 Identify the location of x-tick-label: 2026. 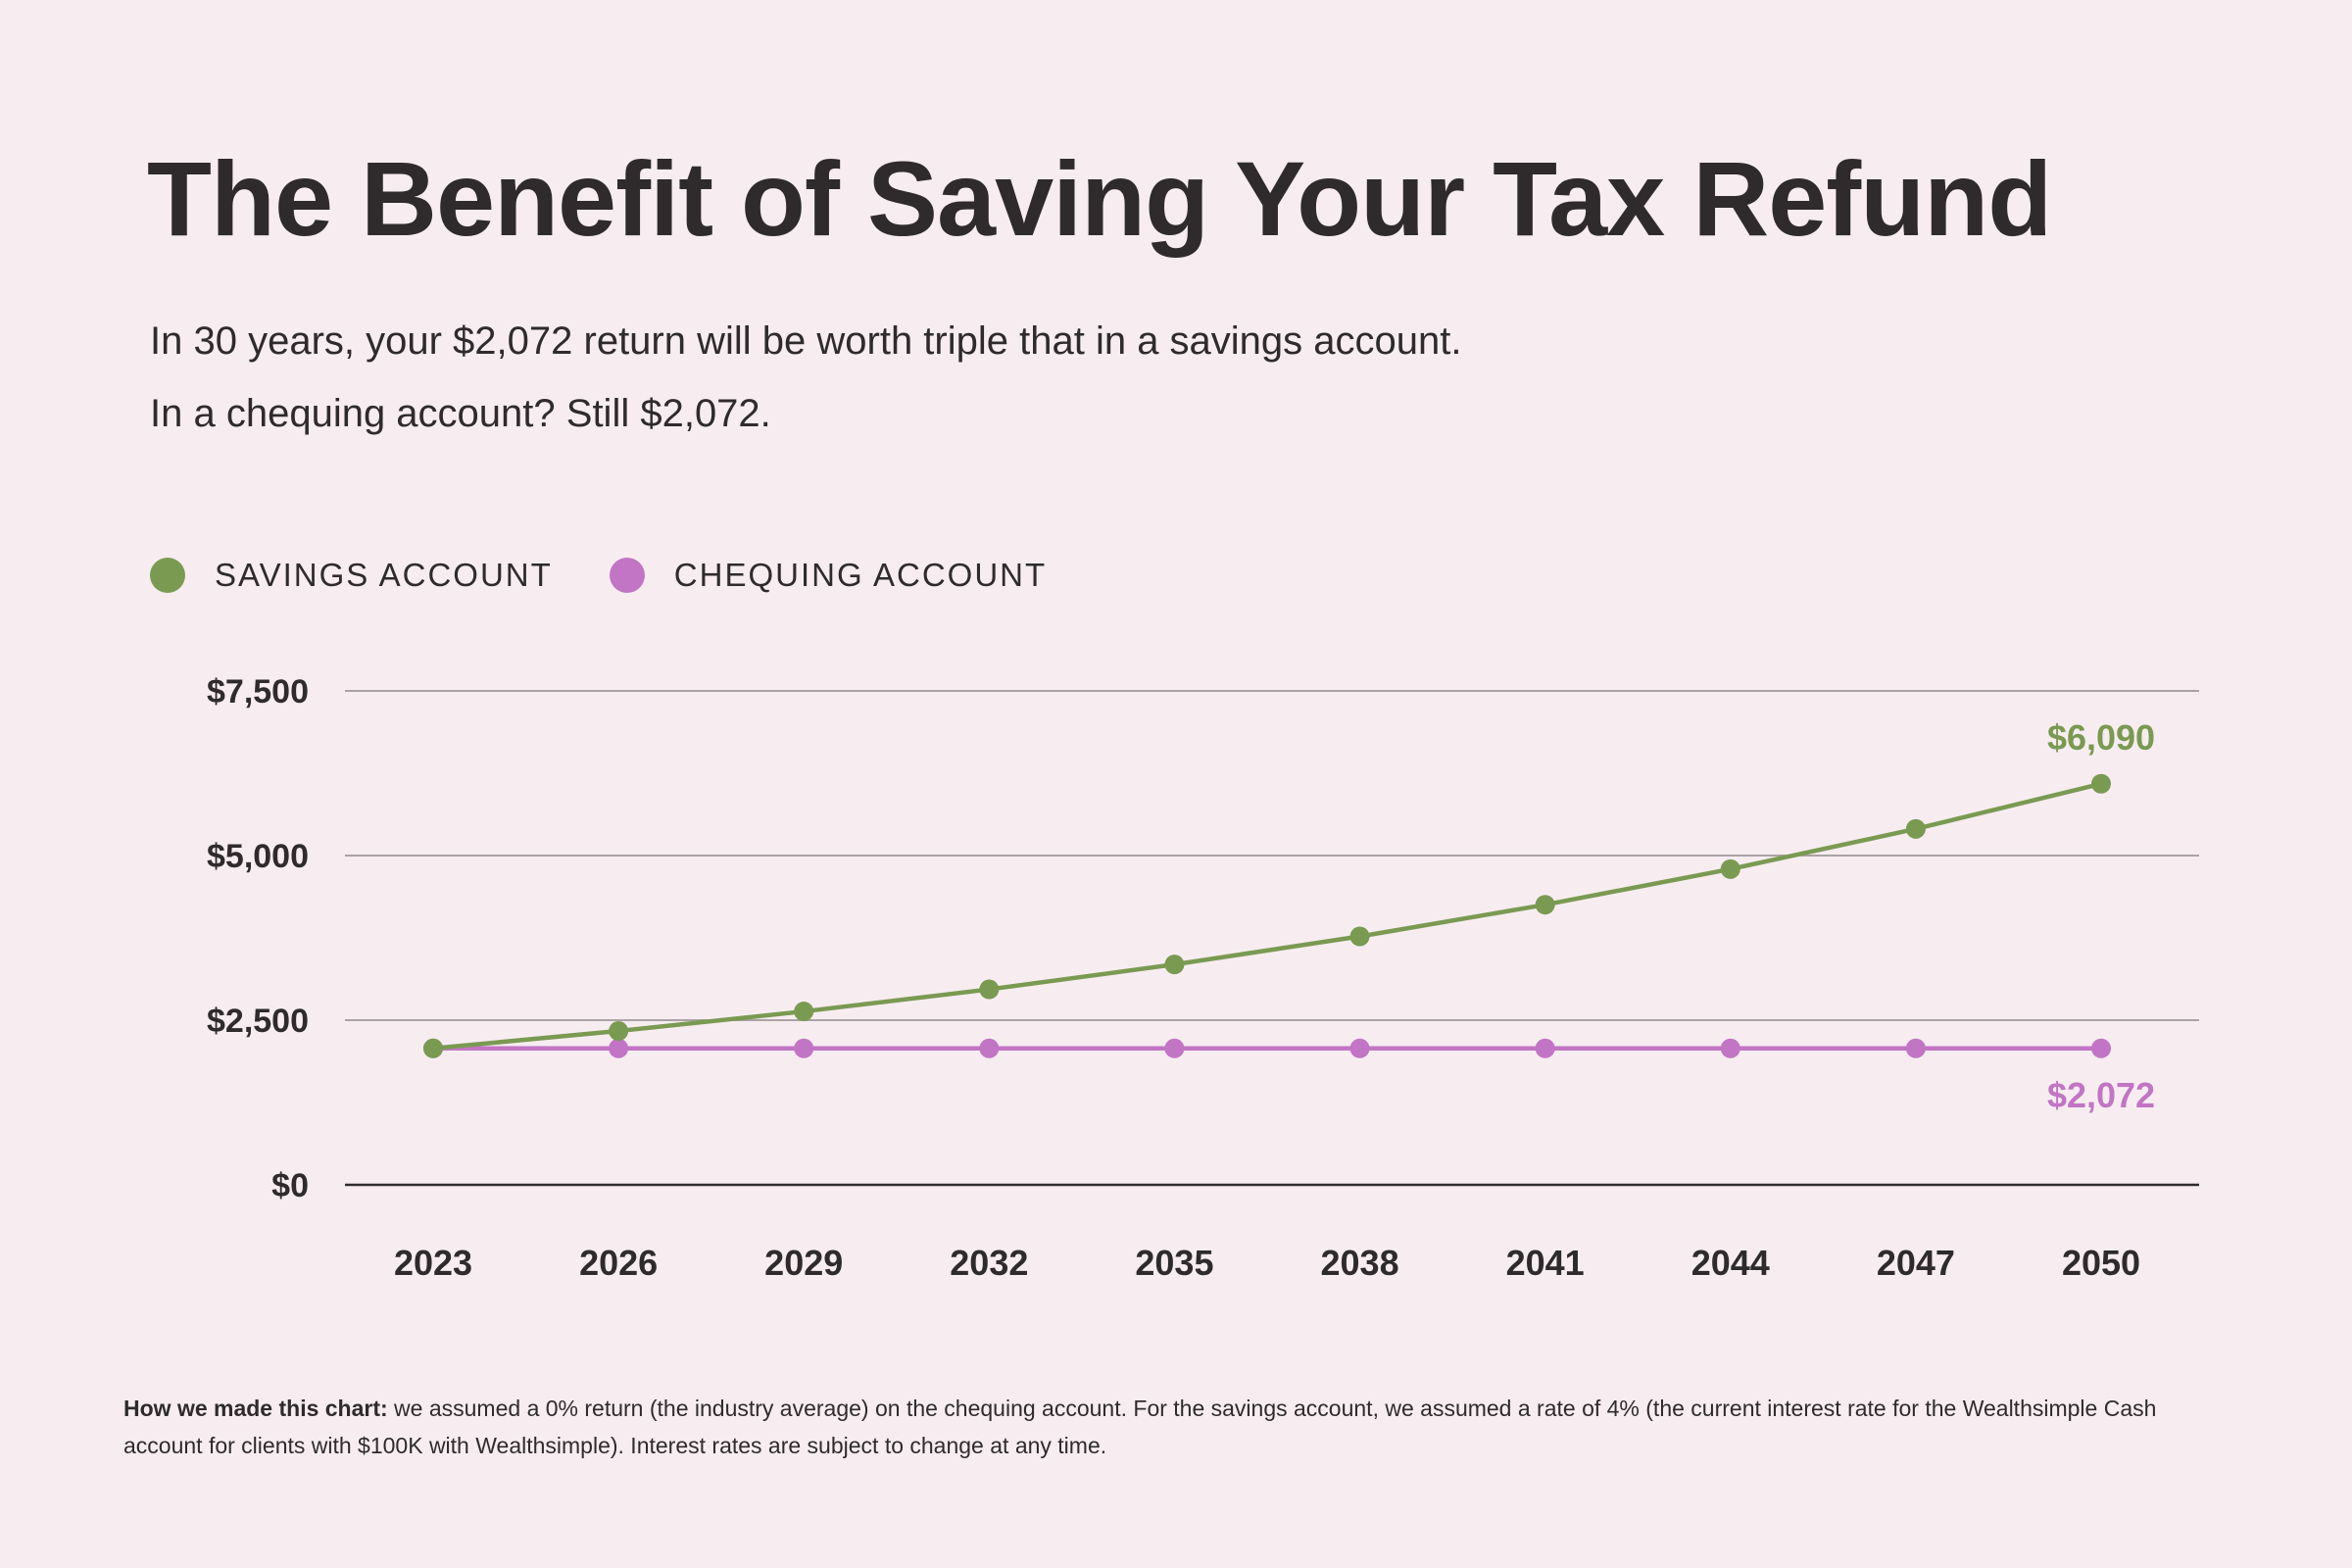
(618, 1263).